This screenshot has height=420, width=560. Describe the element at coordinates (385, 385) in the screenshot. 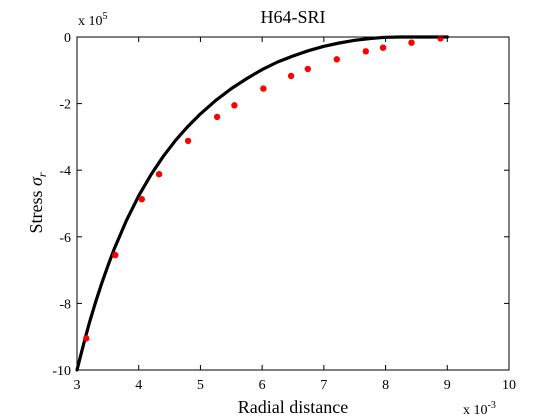

I see `x-tick-label: 8` at that location.